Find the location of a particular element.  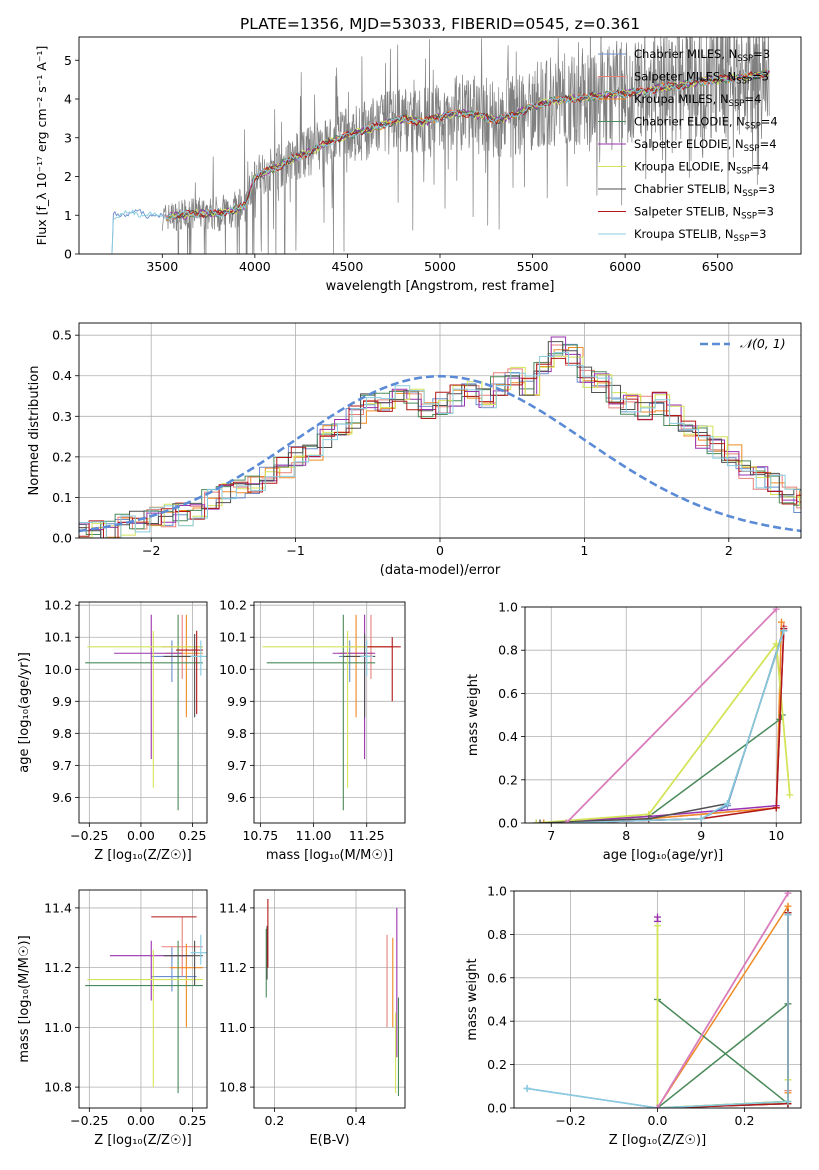

observed-spectrum is located at coordinates (465, 145).